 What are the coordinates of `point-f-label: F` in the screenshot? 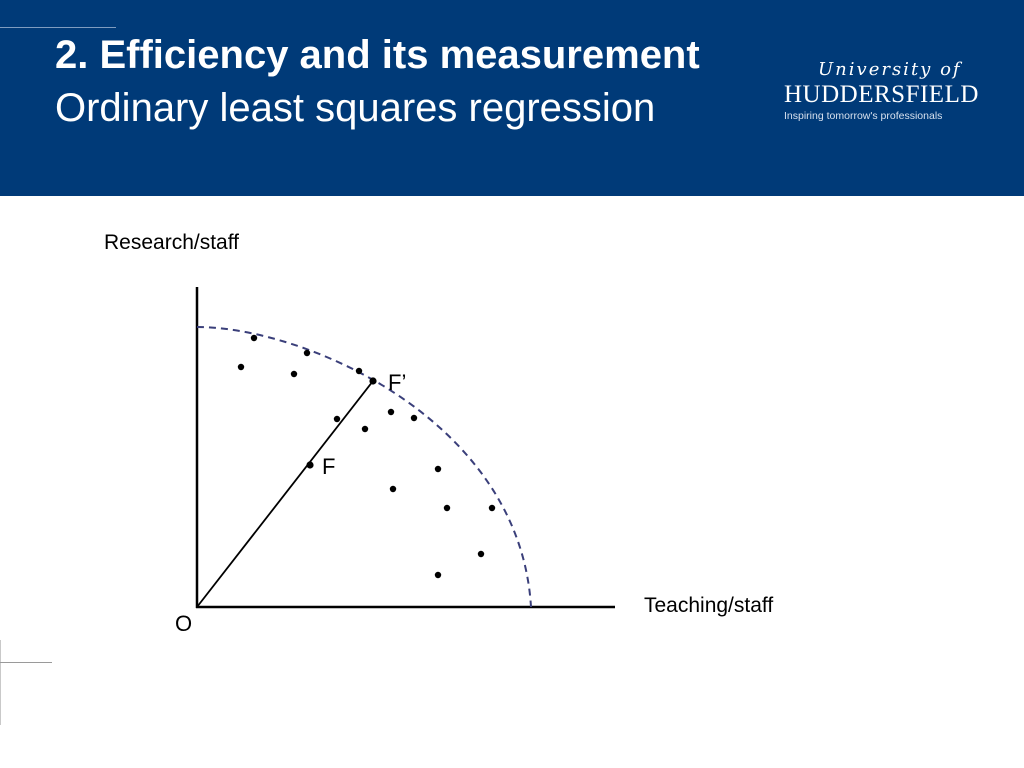 It's located at (328, 466).